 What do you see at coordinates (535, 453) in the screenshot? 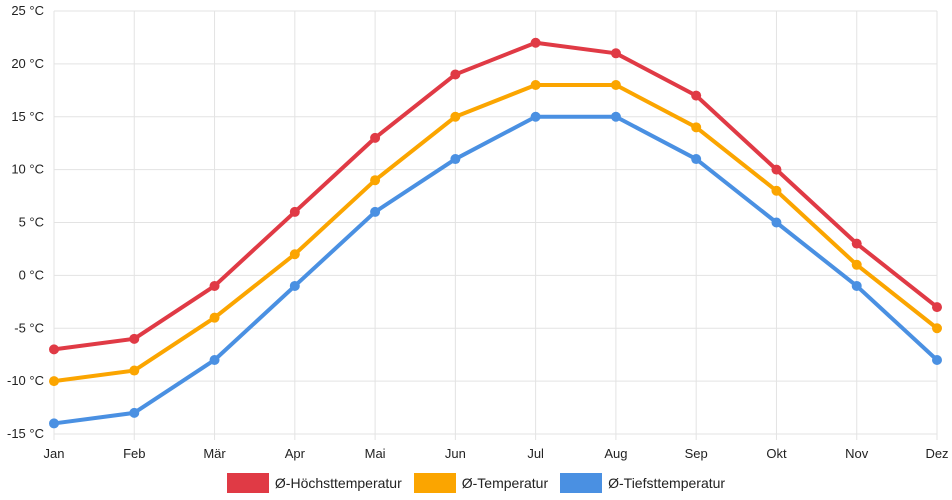
I see `x-tick-label: Jul` at bounding box center [535, 453].